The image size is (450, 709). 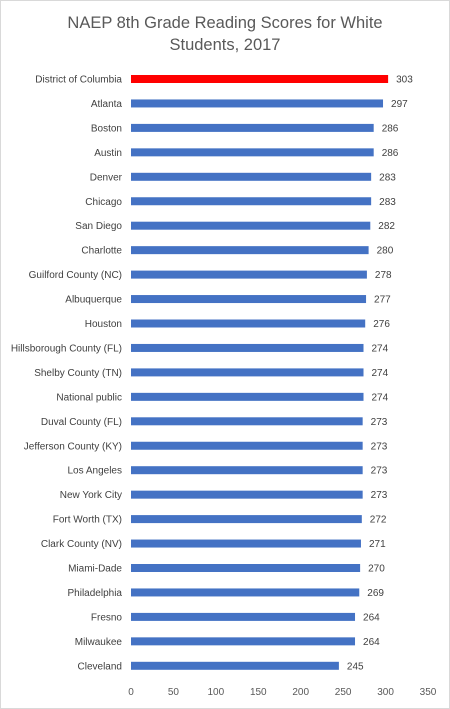 I want to click on category-label-milwaukee: Milwaukee, so click(x=99, y=642).